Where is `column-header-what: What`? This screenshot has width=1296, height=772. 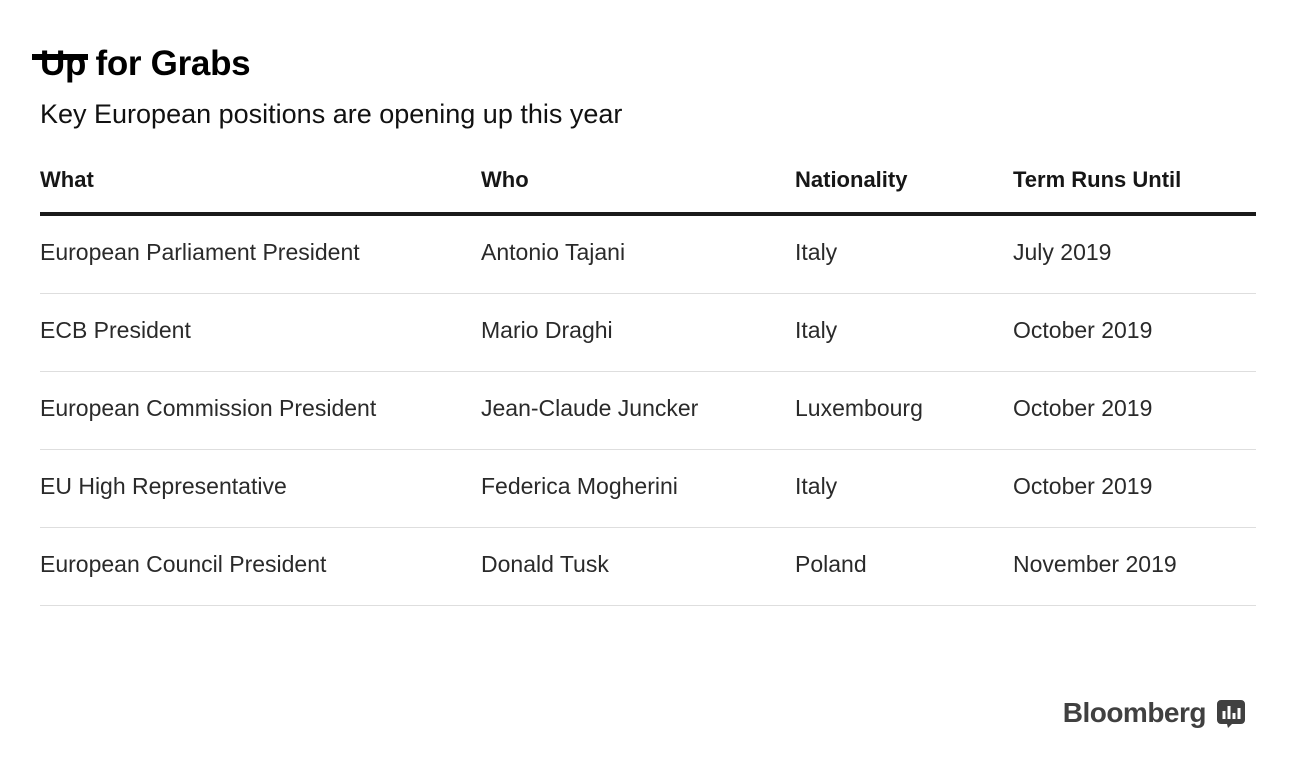 column-header-what: What is located at coordinates (67, 179).